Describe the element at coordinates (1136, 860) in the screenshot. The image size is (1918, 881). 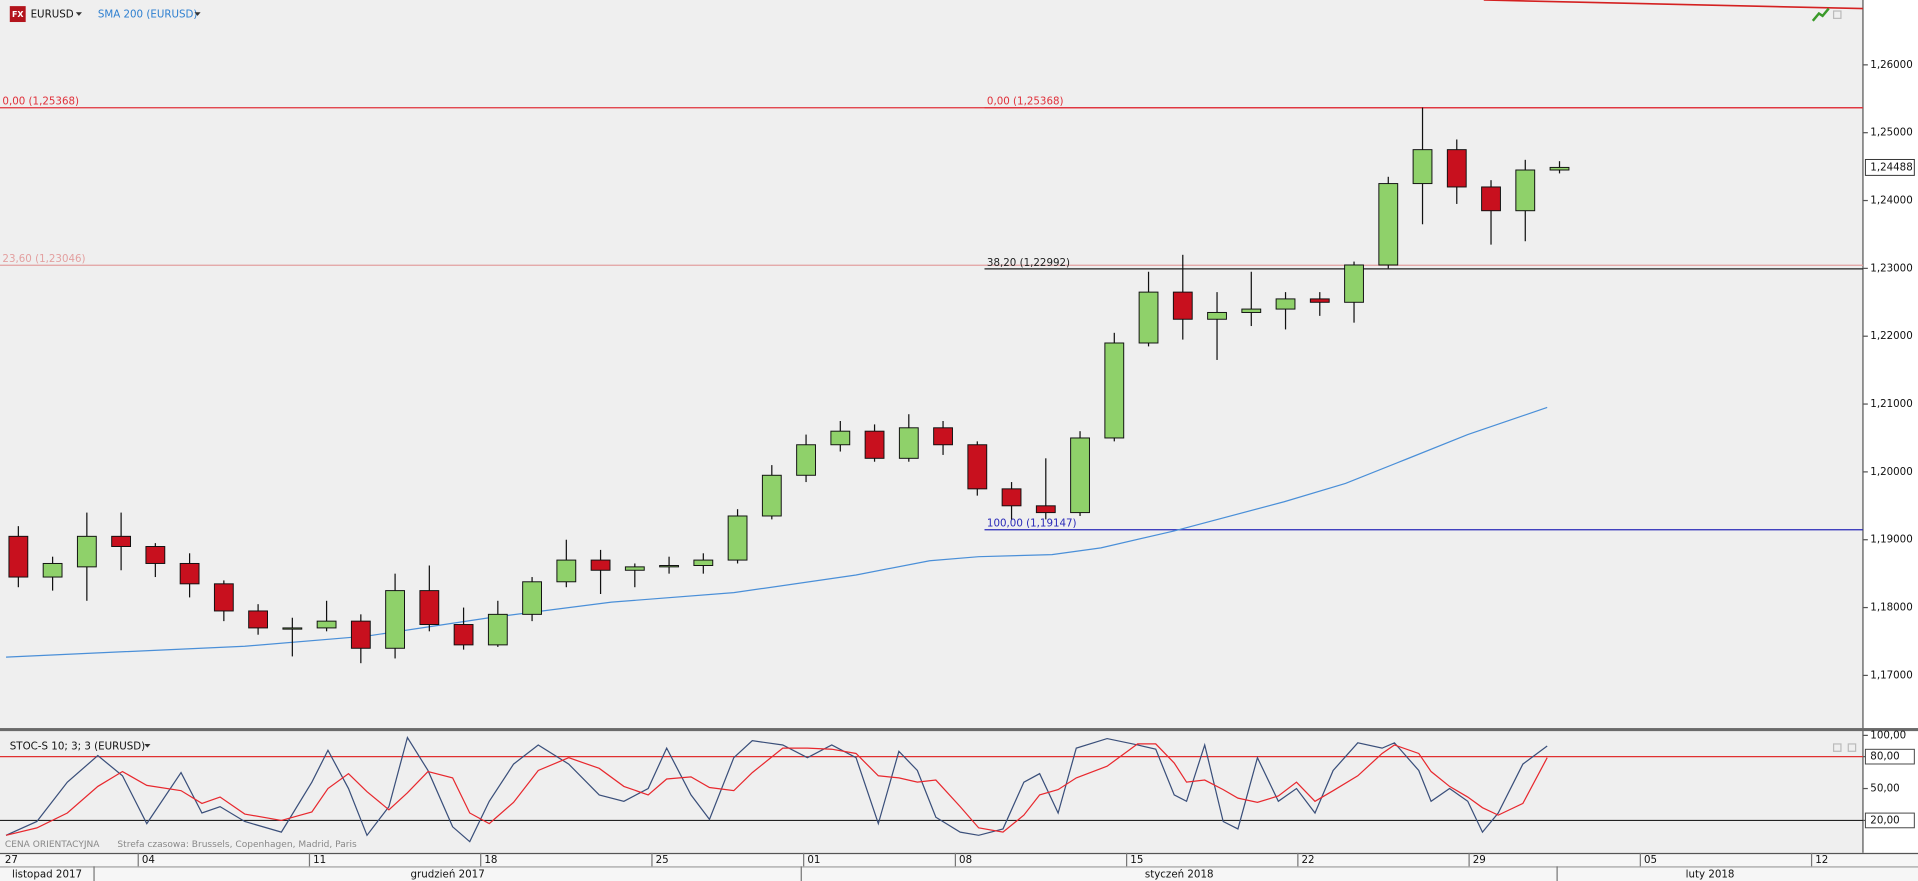
I see `x-tick-label: 15` at that location.